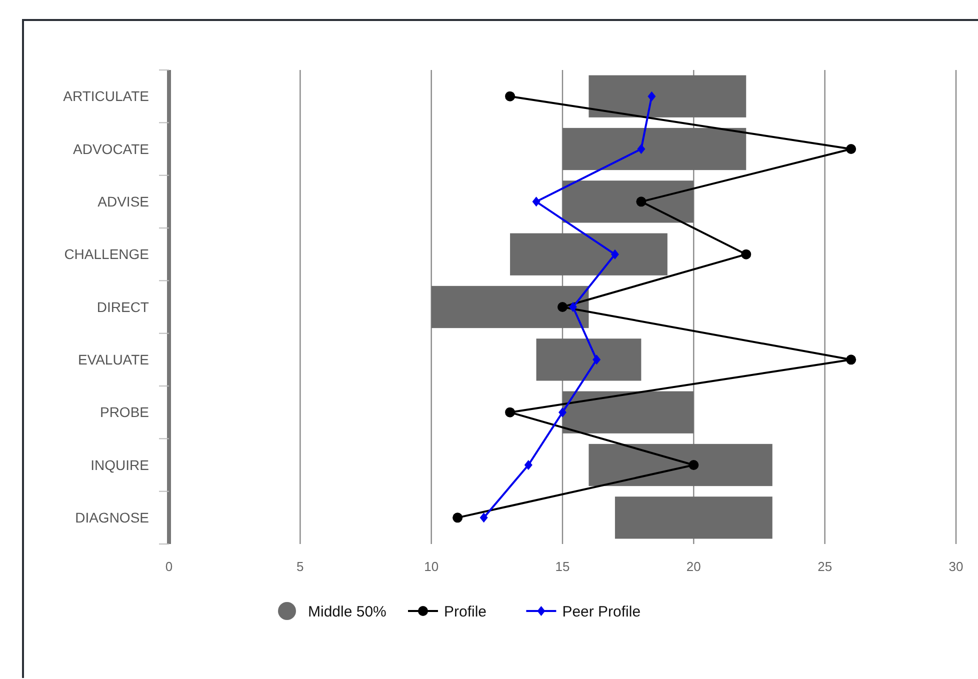 The height and width of the screenshot is (679, 978). What do you see at coordinates (106, 254) in the screenshot?
I see `y-tick-label: CHALLENGE` at bounding box center [106, 254].